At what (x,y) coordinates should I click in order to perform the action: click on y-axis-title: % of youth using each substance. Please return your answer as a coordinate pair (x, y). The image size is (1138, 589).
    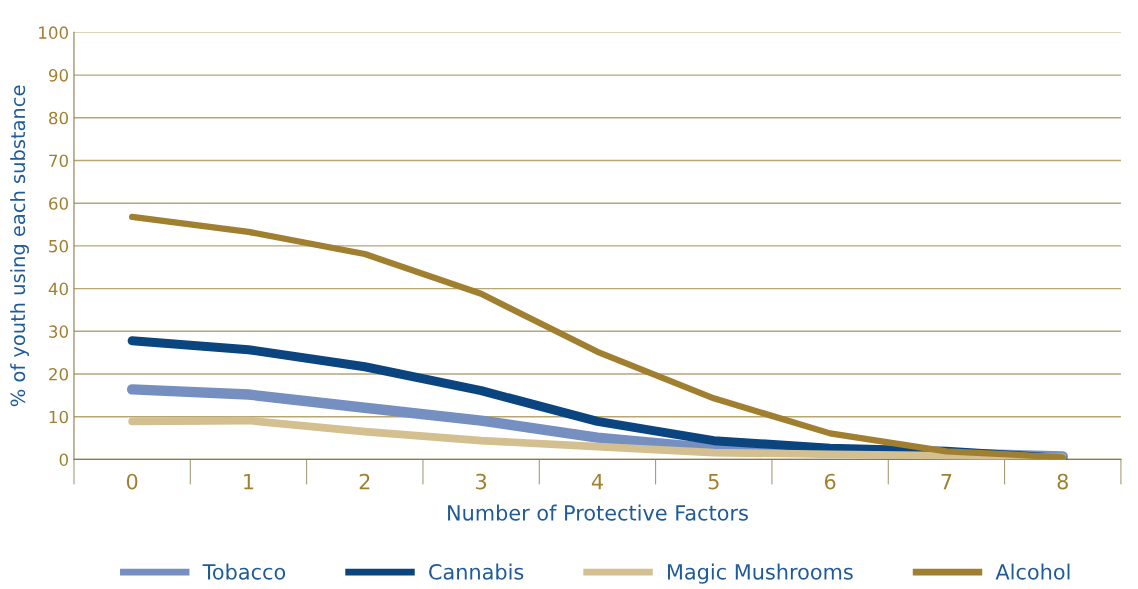
    Looking at the image, I should click on (19, 246).